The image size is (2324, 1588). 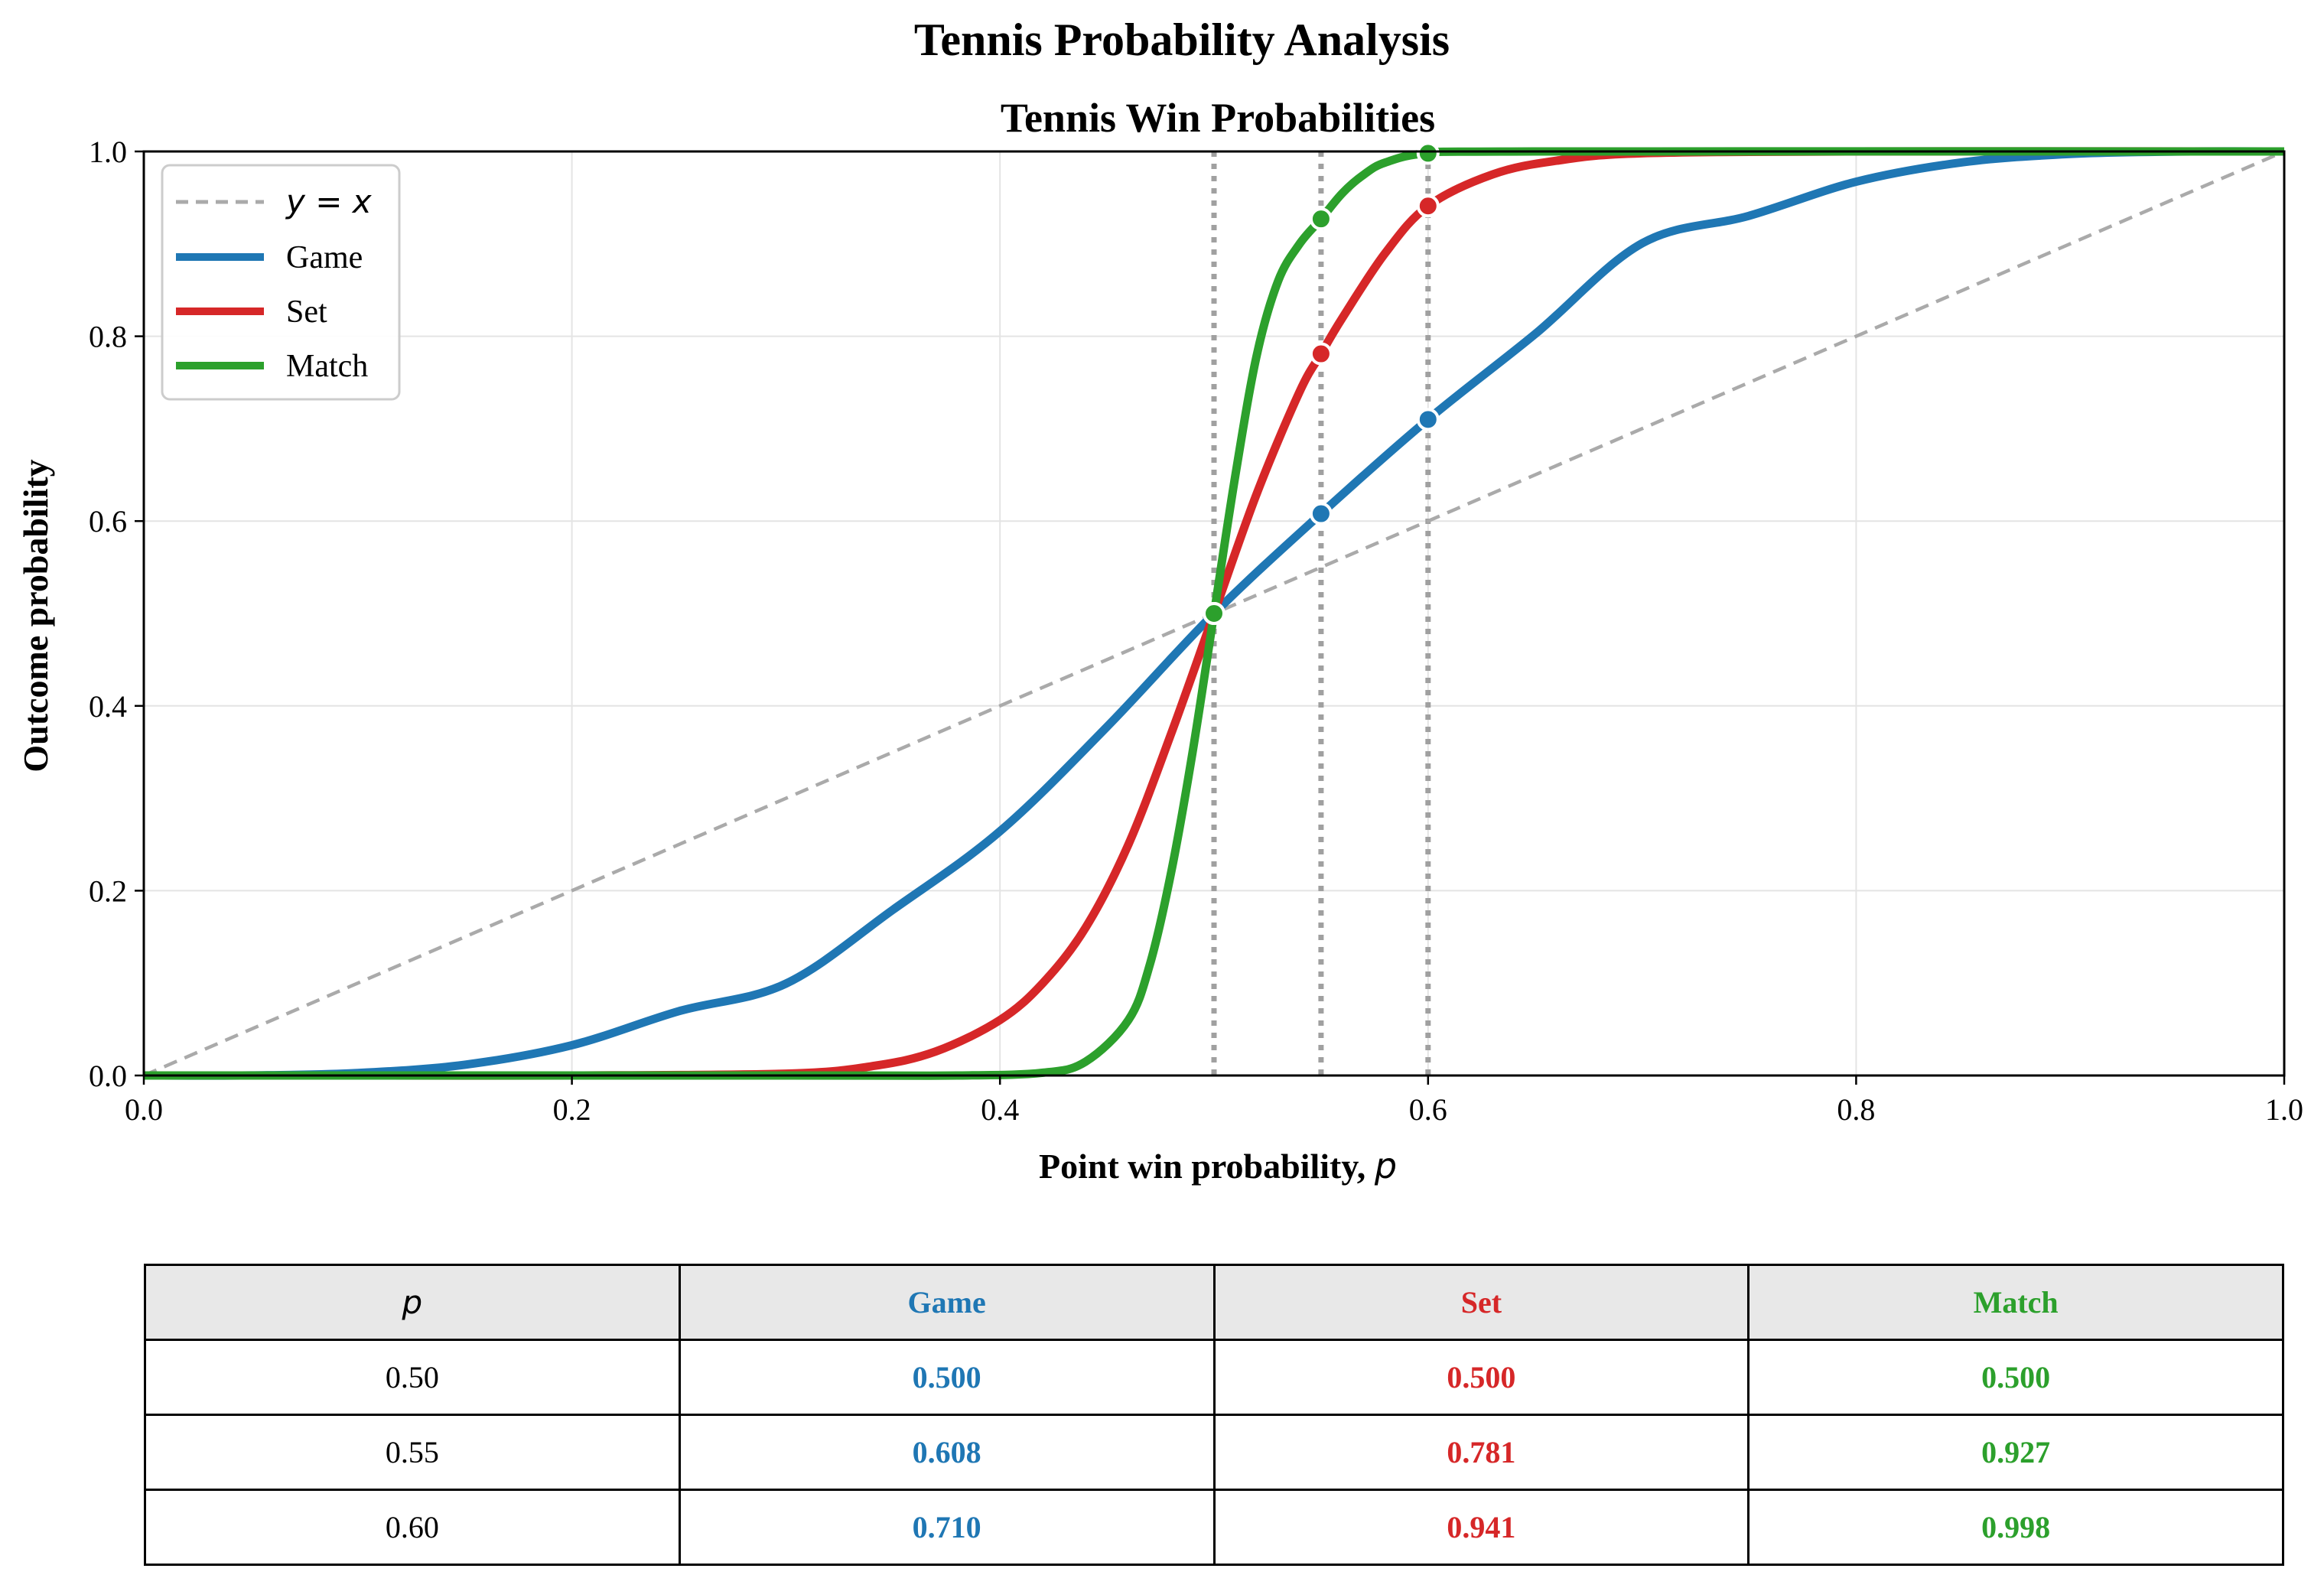 What do you see at coordinates (1481, 1302) in the screenshot?
I see `table-header-set: Set` at bounding box center [1481, 1302].